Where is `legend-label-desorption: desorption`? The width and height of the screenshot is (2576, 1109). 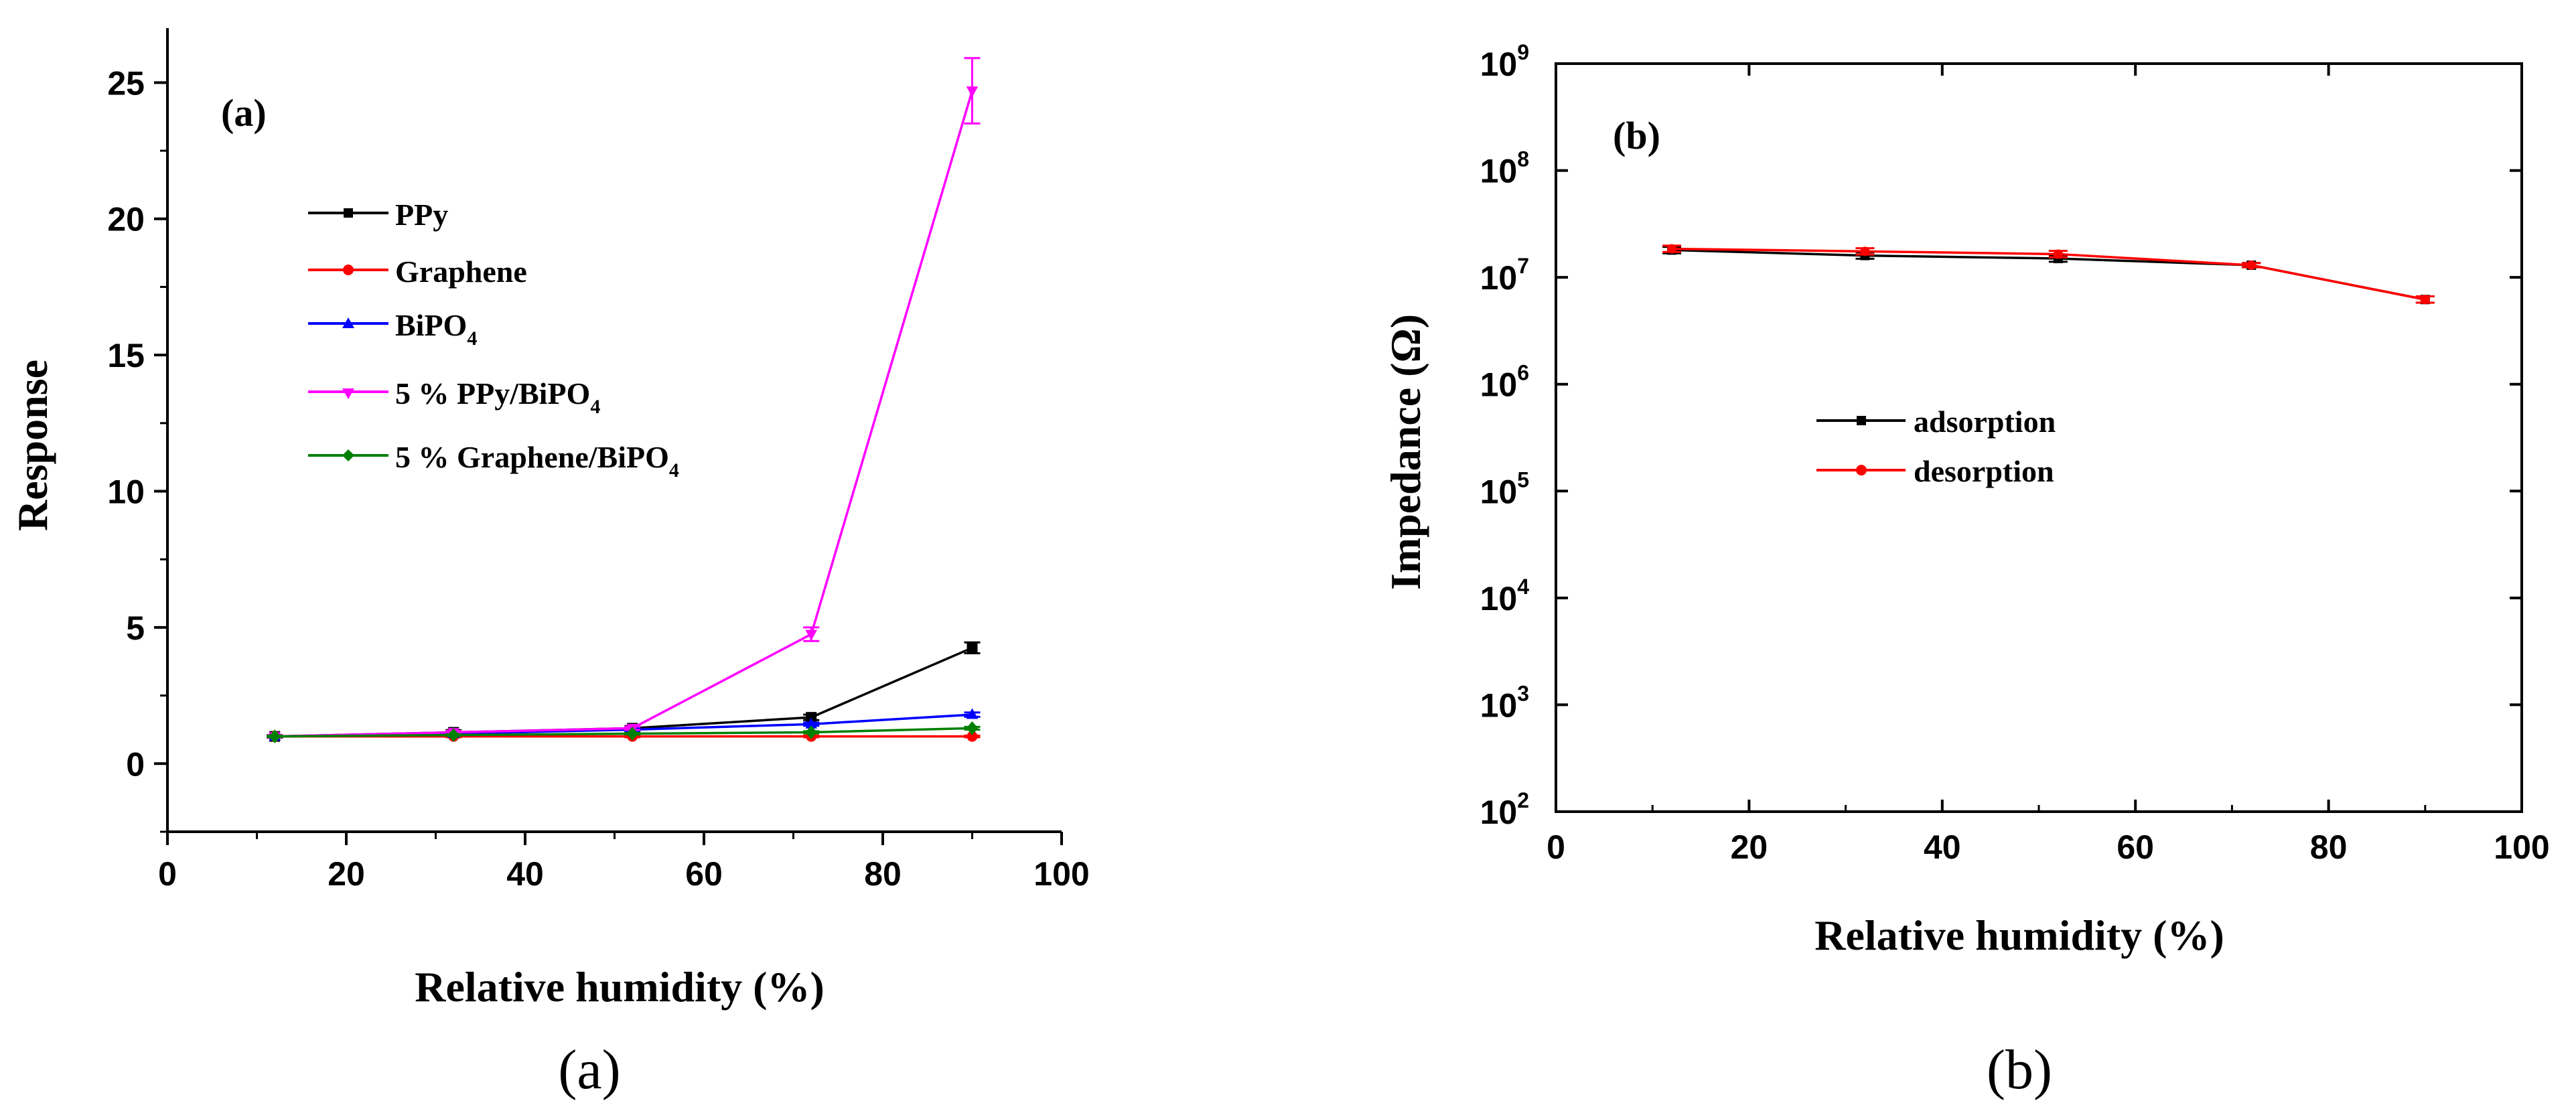 legend-label-desorption: desorption is located at coordinates (1984, 471).